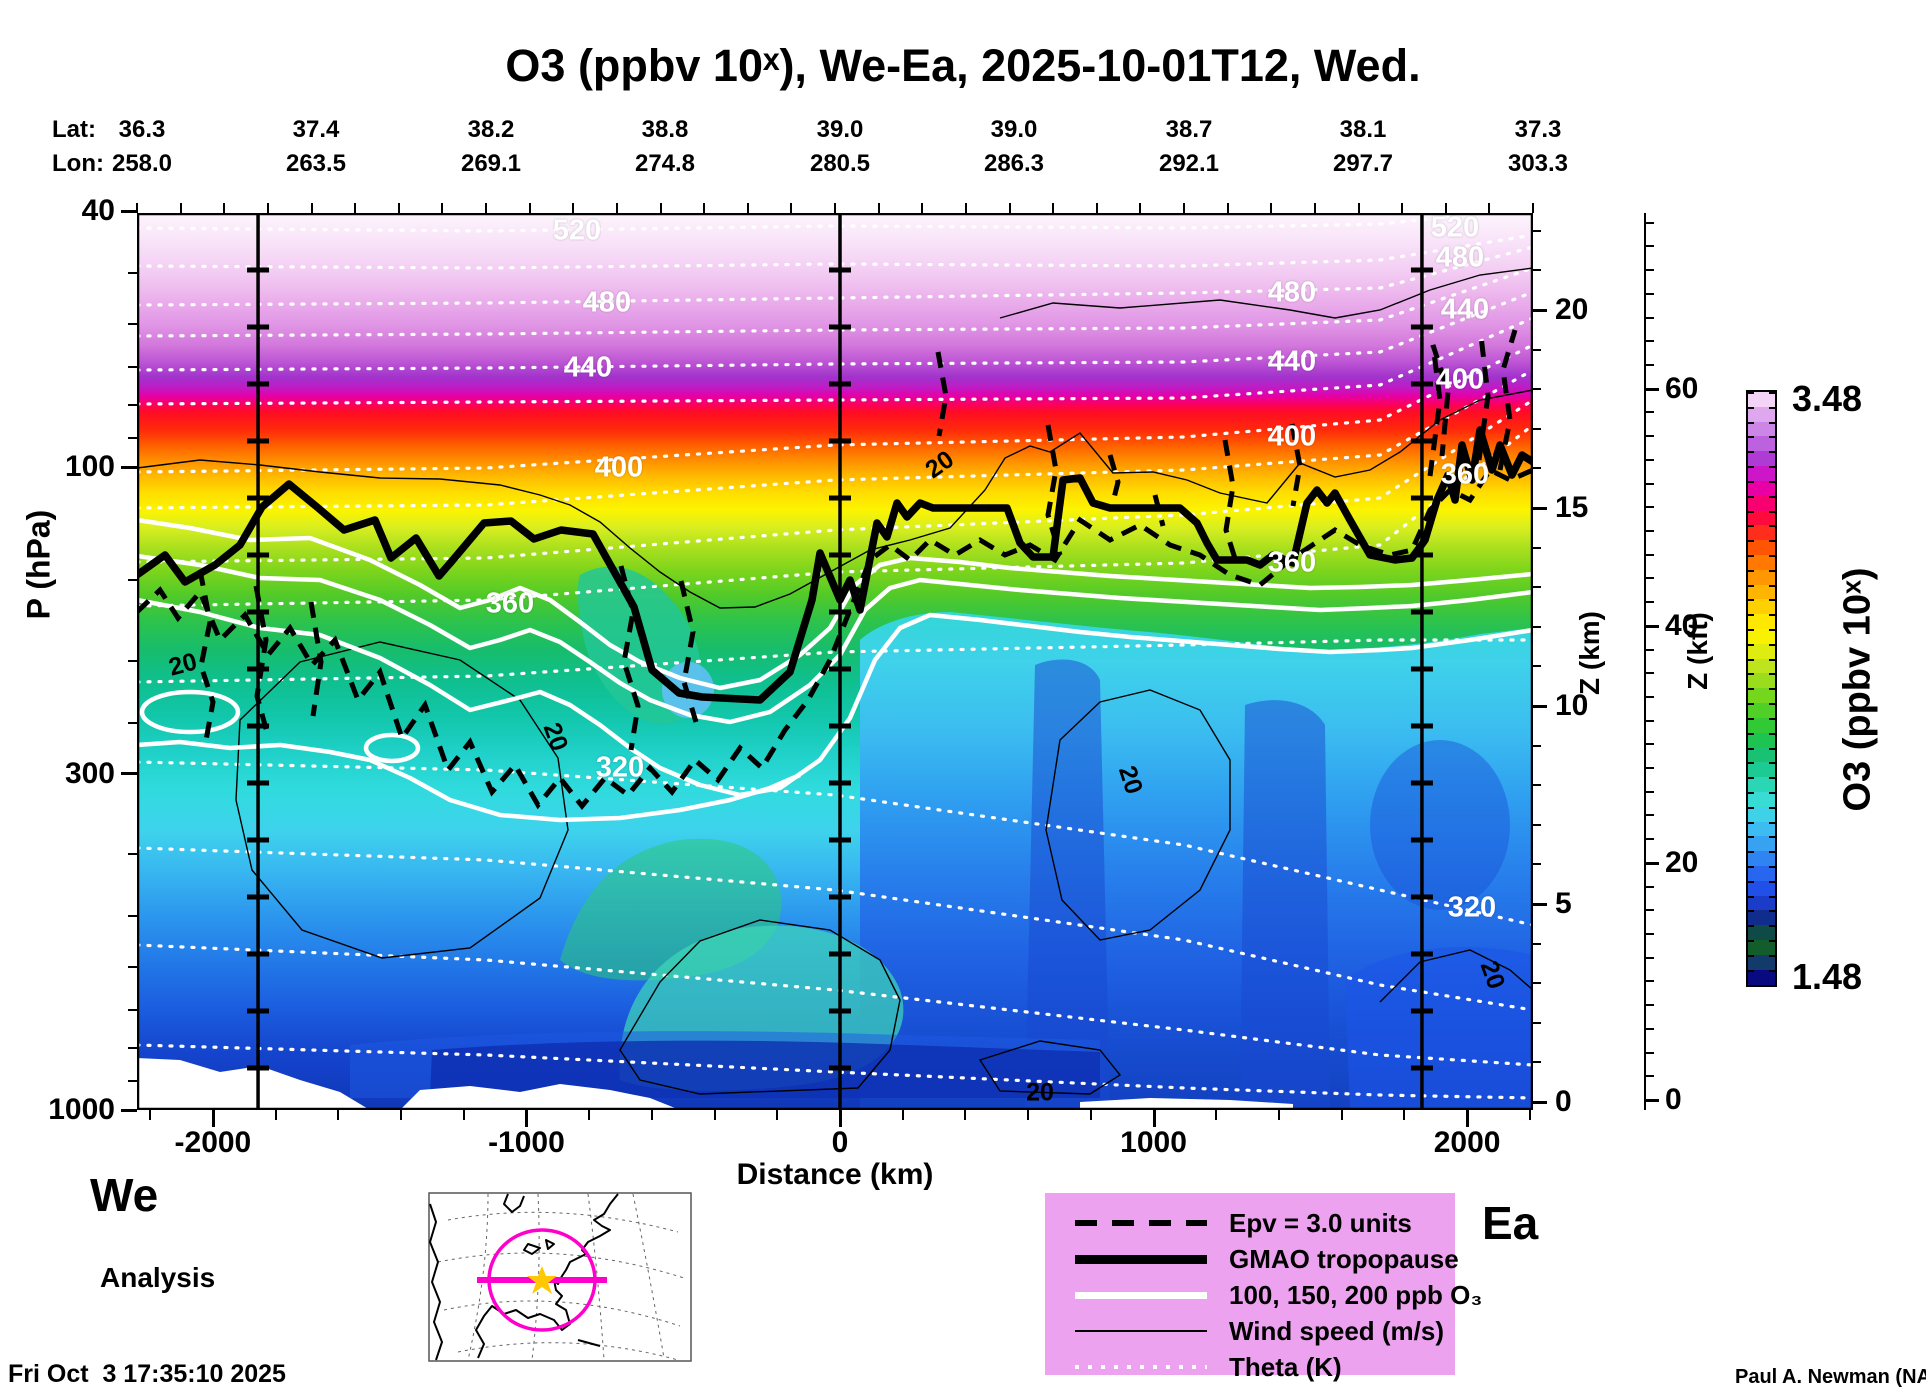 The width and height of the screenshot is (1926, 1394). What do you see at coordinates (1186, 1104) in the screenshot?
I see `terrain-white-right` at bounding box center [1186, 1104].